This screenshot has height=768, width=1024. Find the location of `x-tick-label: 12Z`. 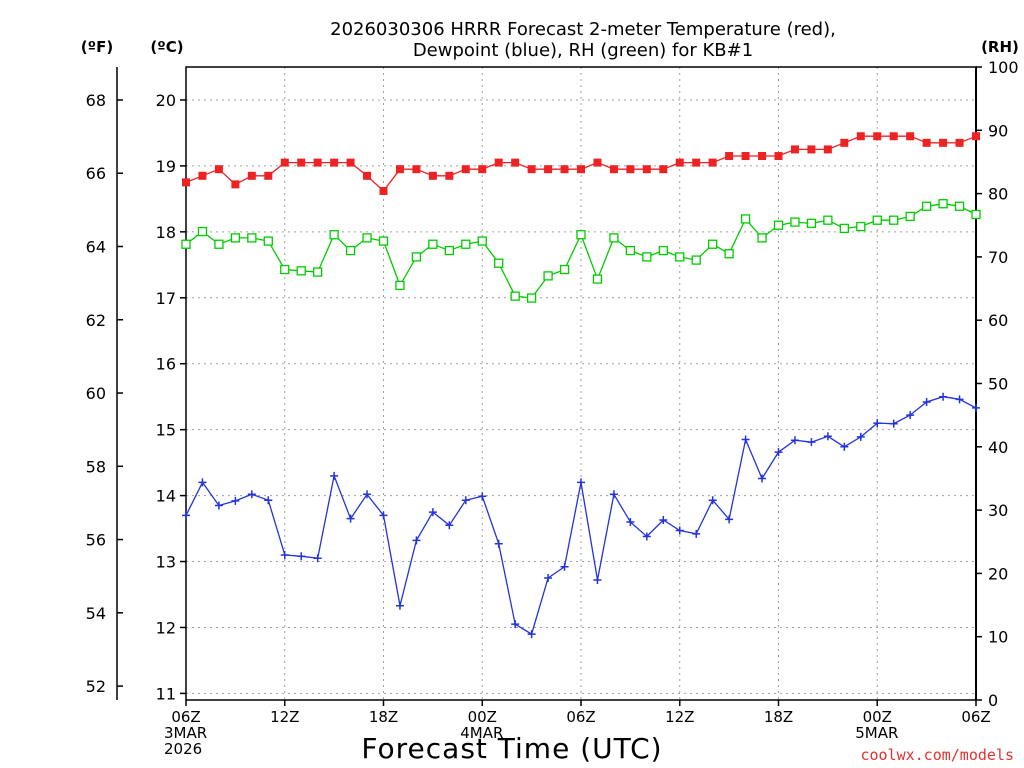

x-tick-label: 12Z is located at coordinates (284, 717).